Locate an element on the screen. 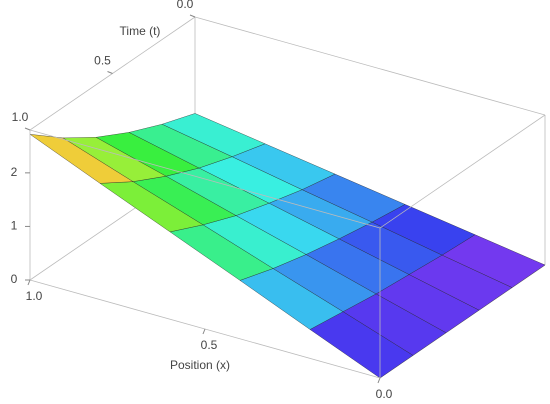  box-edge is located at coordinates (462, 171).